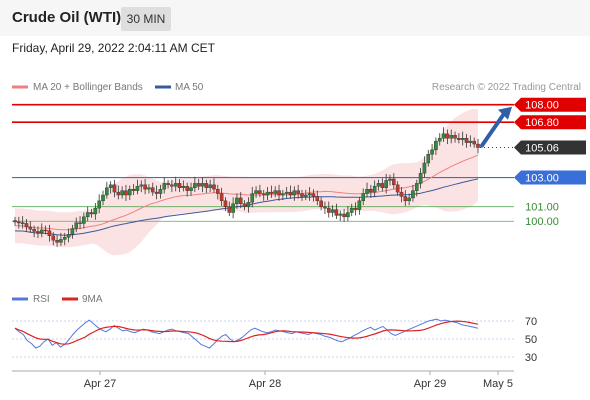  Describe the element at coordinates (430, 384) in the screenshot. I see `time-tick-label: Apr 29` at that location.